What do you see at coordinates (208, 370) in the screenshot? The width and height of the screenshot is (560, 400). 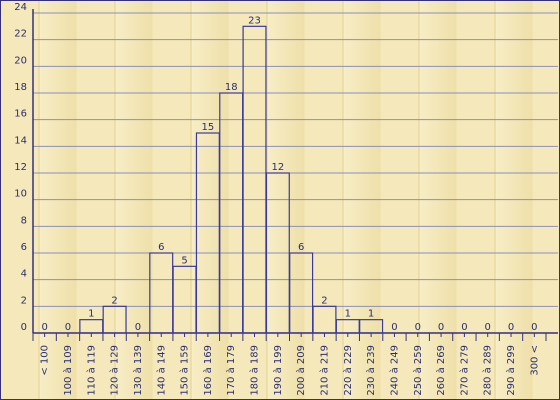 I see `x-category-label: 160 à 169` at bounding box center [208, 370].